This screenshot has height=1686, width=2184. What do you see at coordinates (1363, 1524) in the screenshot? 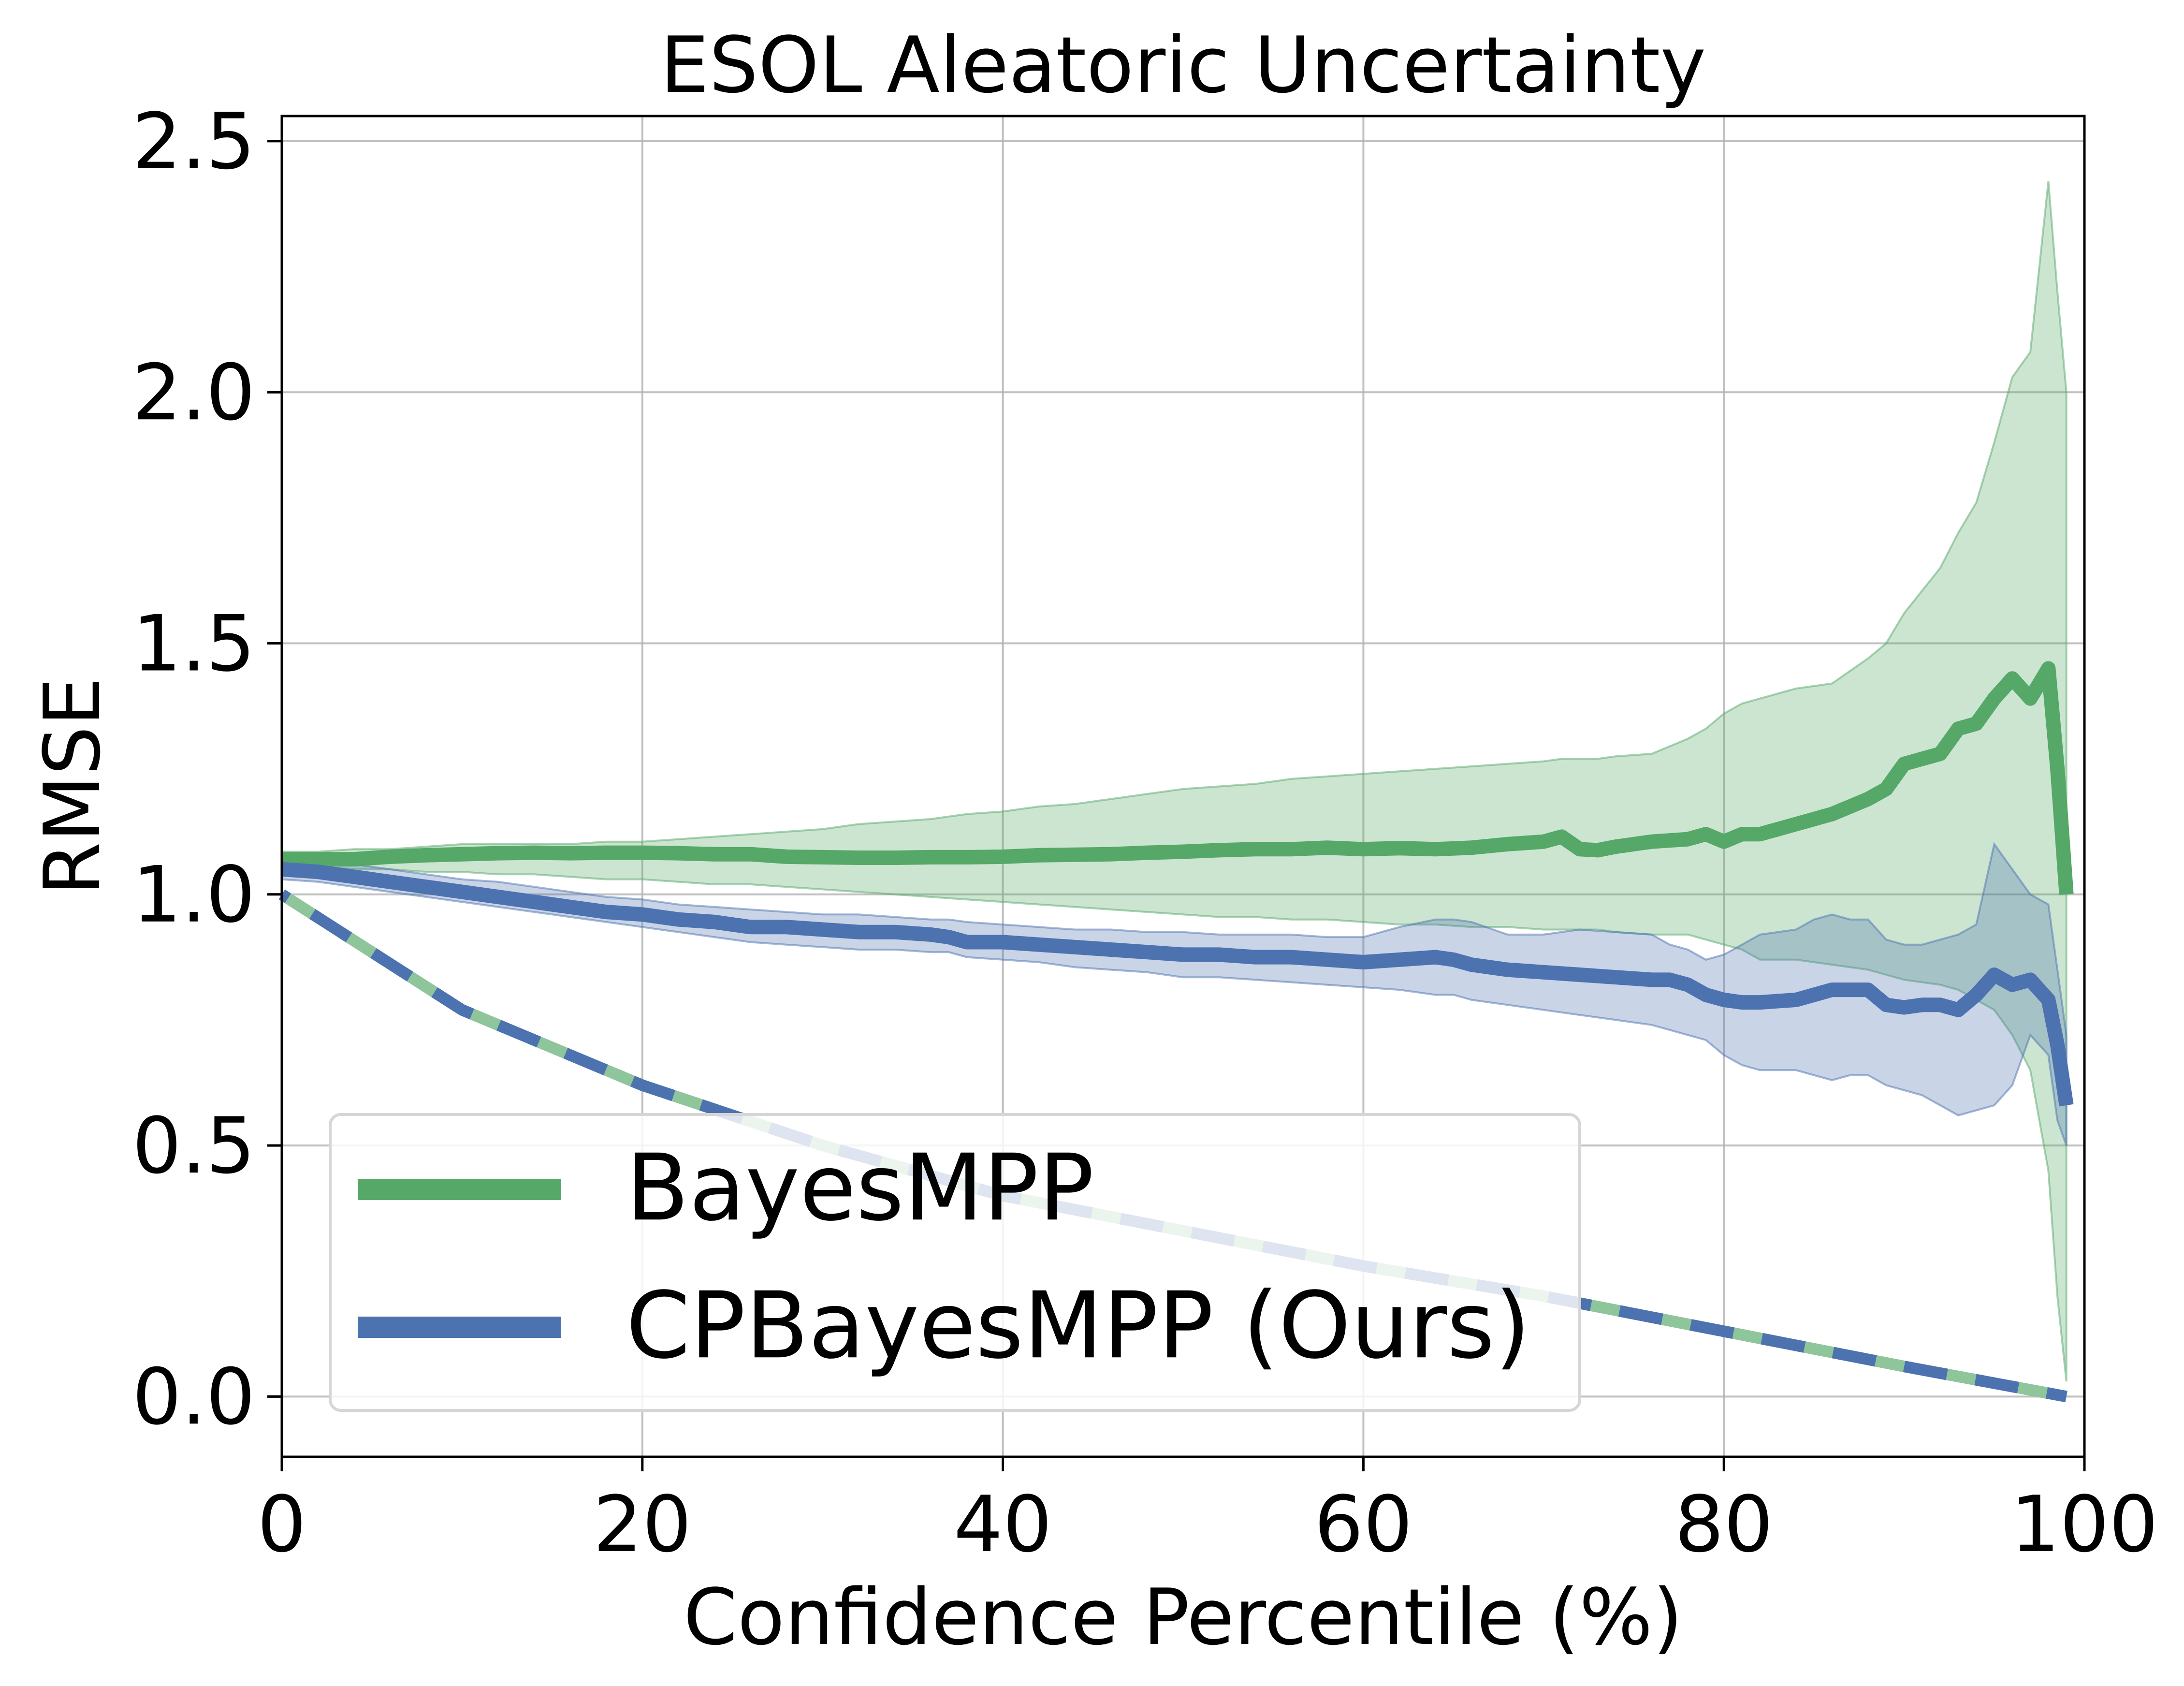
I see `x-tick-label: 60` at bounding box center [1363, 1524].